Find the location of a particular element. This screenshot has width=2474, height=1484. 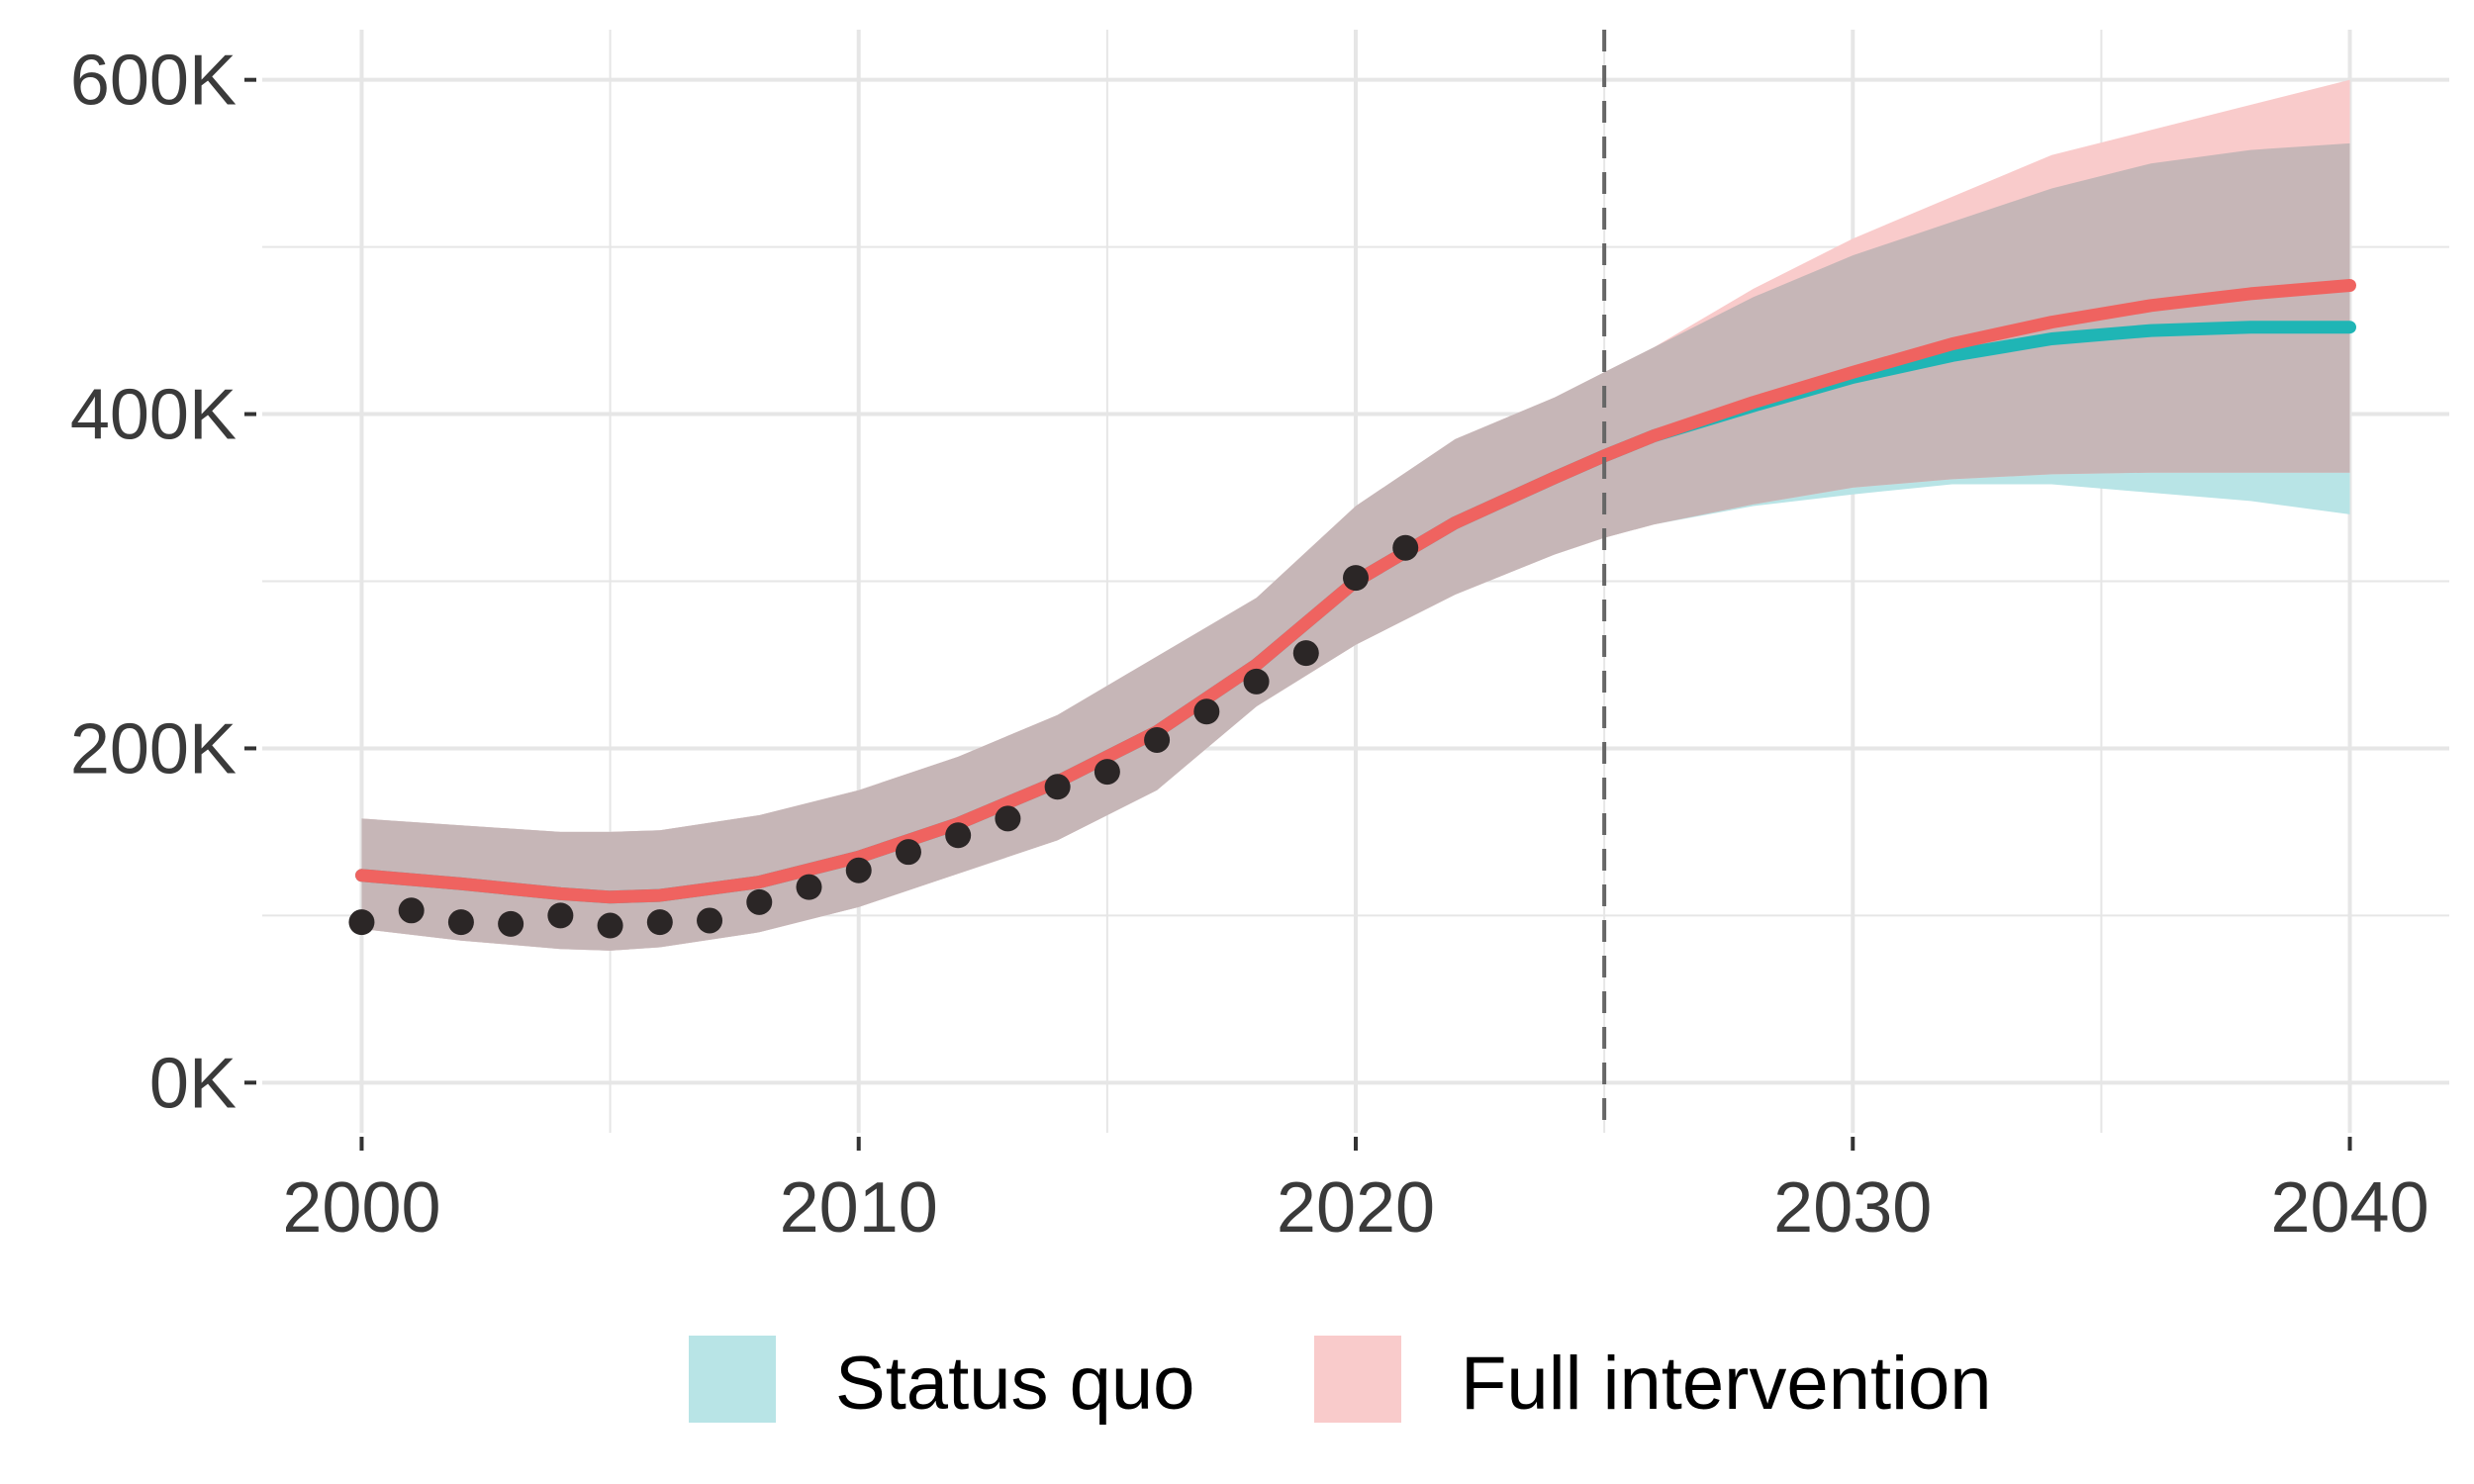

x-tick-label: 2010 is located at coordinates (859, 1208).